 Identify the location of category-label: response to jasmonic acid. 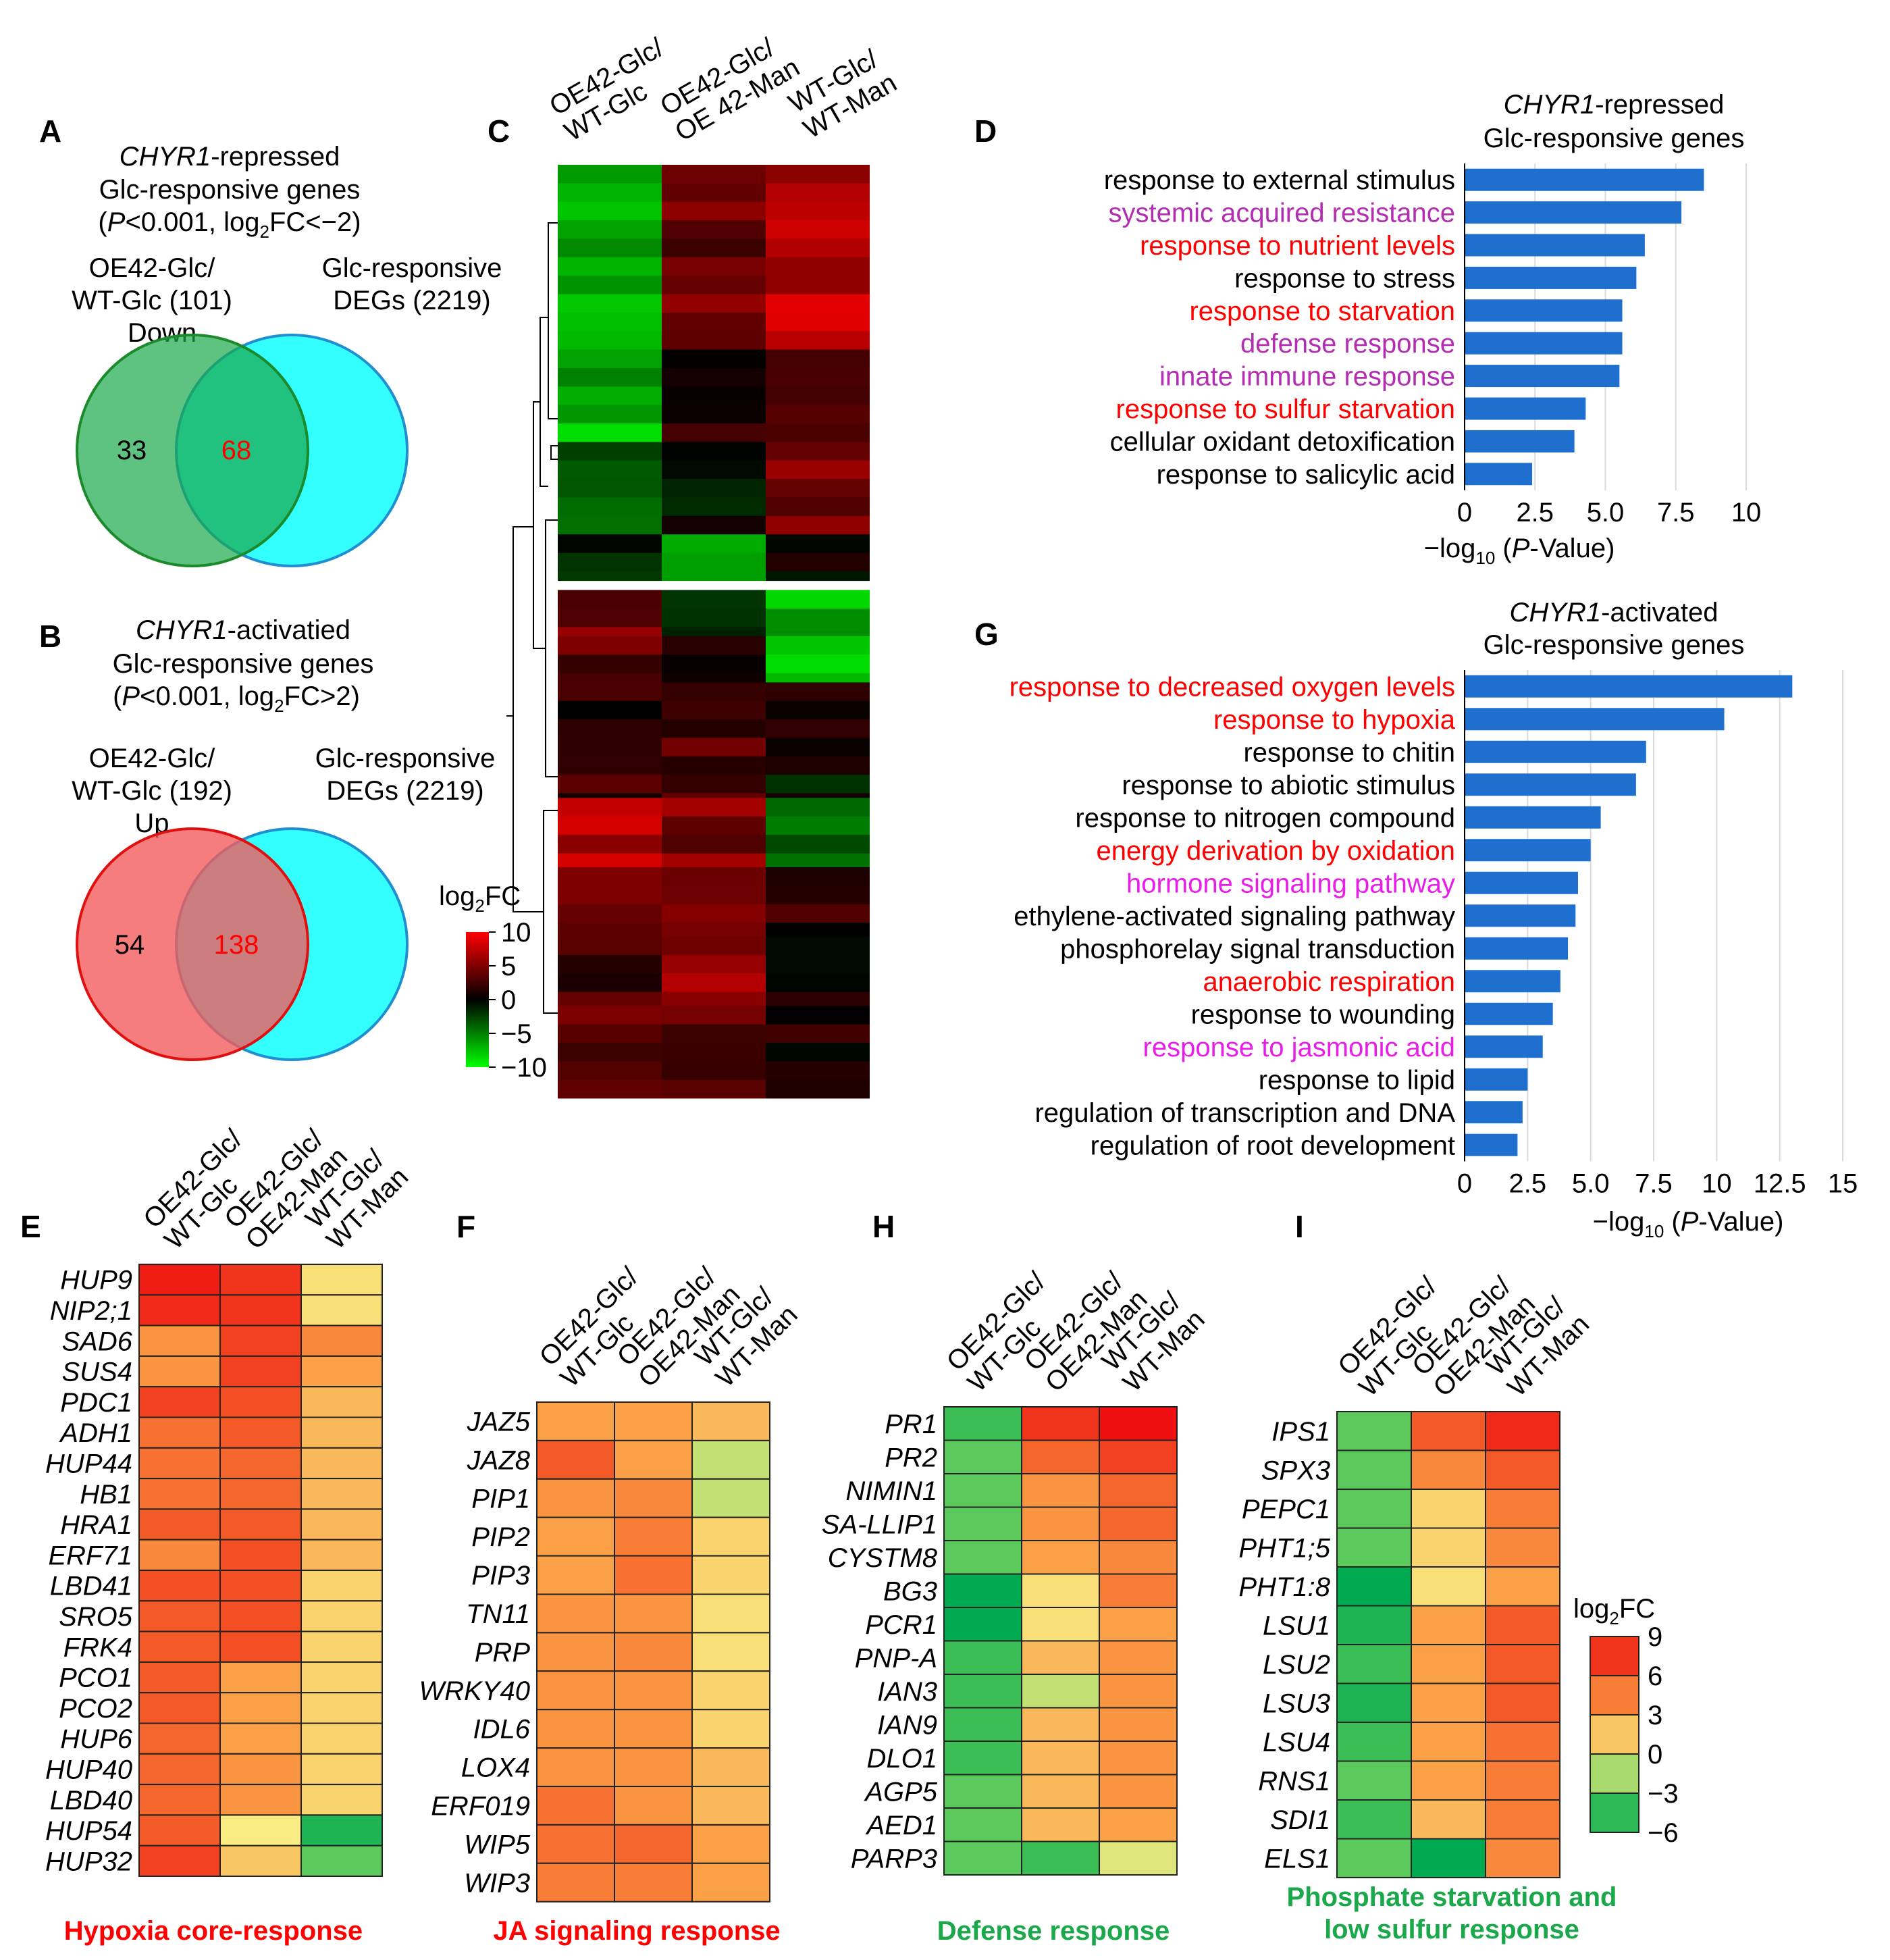
(1299, 1047).